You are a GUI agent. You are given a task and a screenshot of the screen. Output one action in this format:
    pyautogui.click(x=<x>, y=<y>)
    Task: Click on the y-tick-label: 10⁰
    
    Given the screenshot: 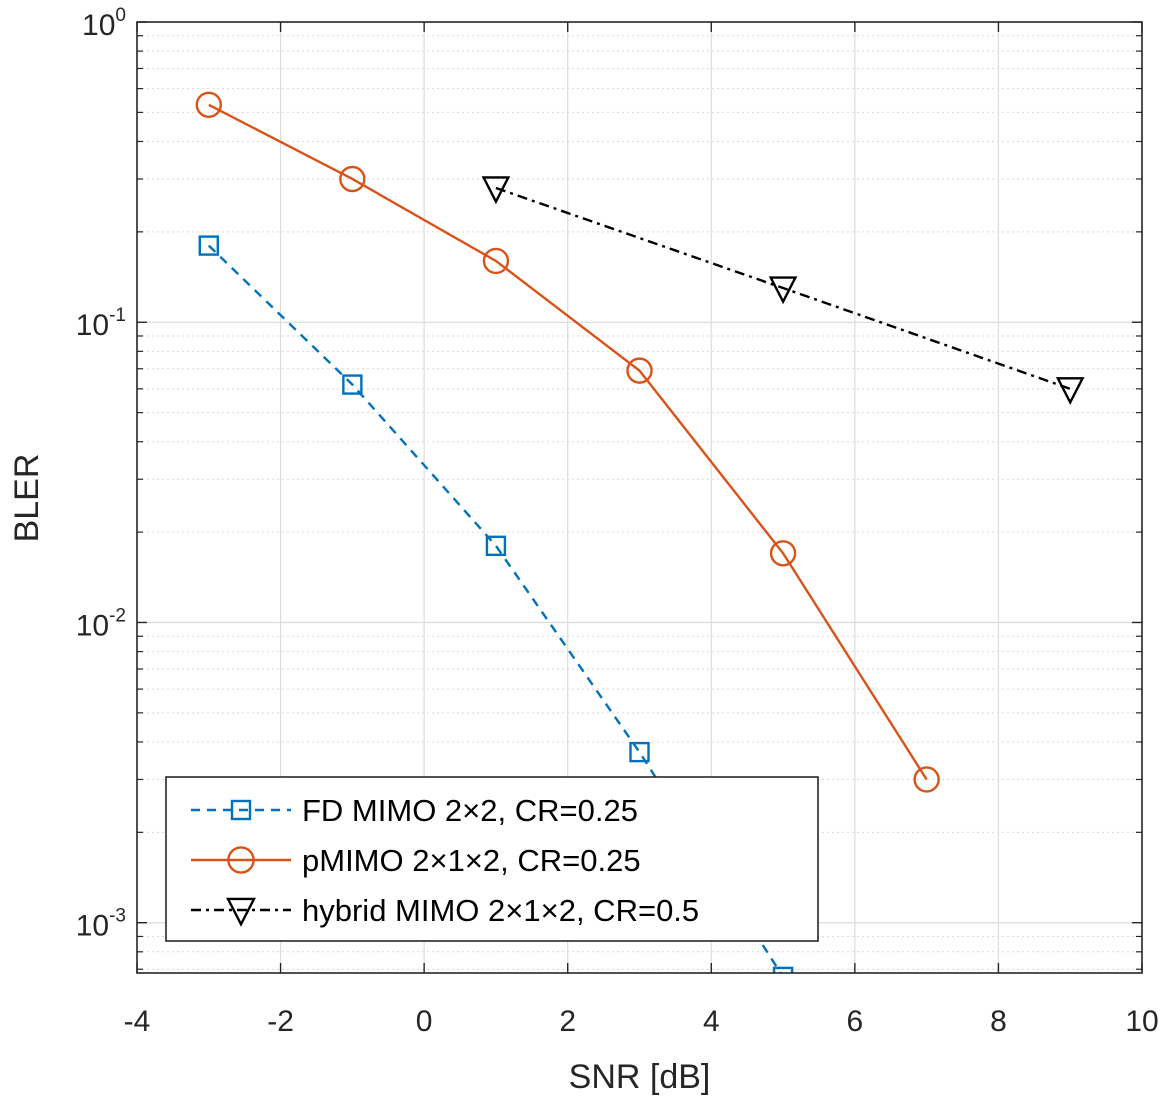 What is the action you would take?
    pyautogui.click(x=104, y=23)
    